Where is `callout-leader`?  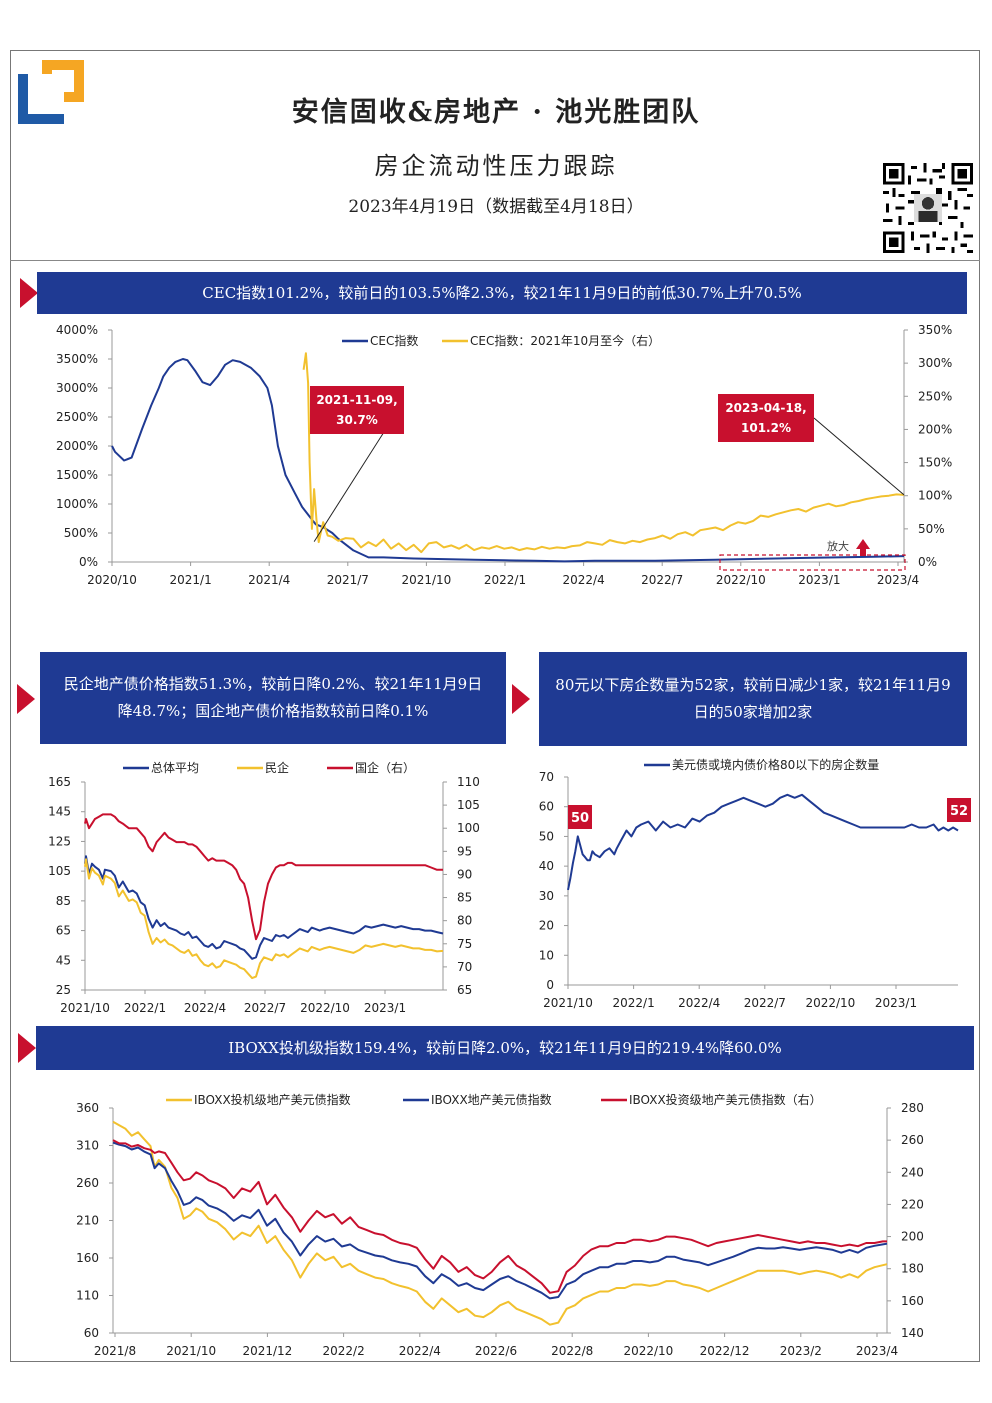 callout-leader is located at coordinates (859, 456).